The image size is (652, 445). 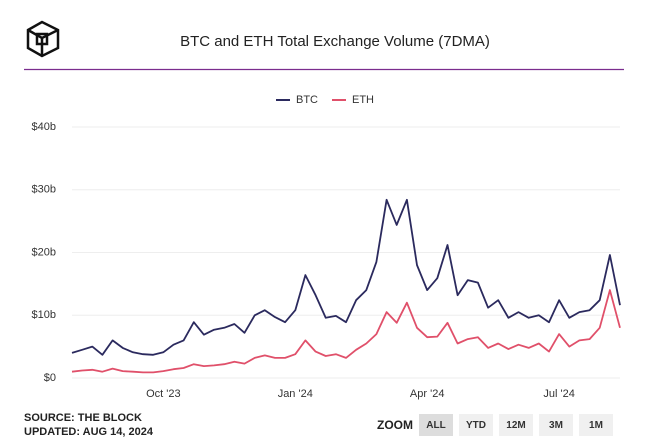 What do you see at coordinates (44, 252) in the screenshot?
I see `y-tick-label: $20b` at bounding box center [44, 252].